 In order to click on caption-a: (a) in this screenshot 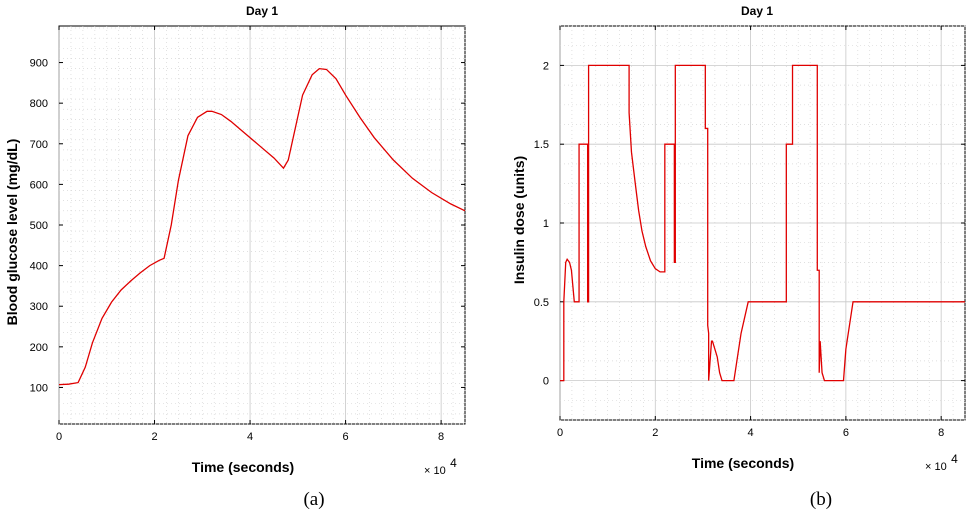, I will do `click(313, 499)`.